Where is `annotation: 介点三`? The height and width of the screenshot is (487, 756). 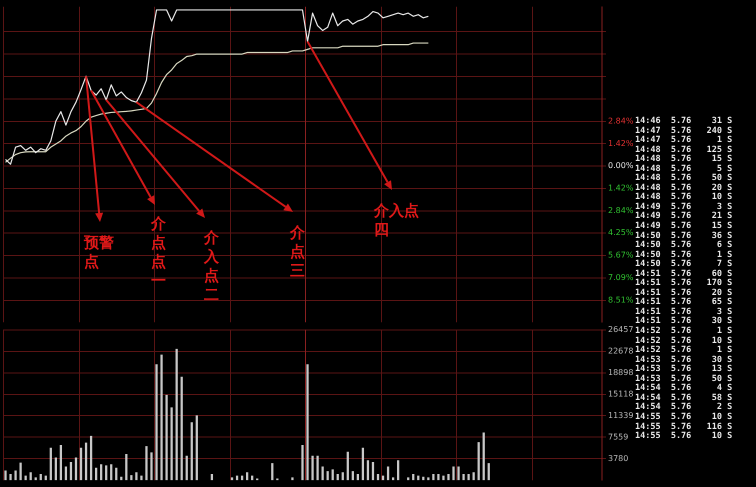 annotation: 介点三 is located at coordinates (297, 251).